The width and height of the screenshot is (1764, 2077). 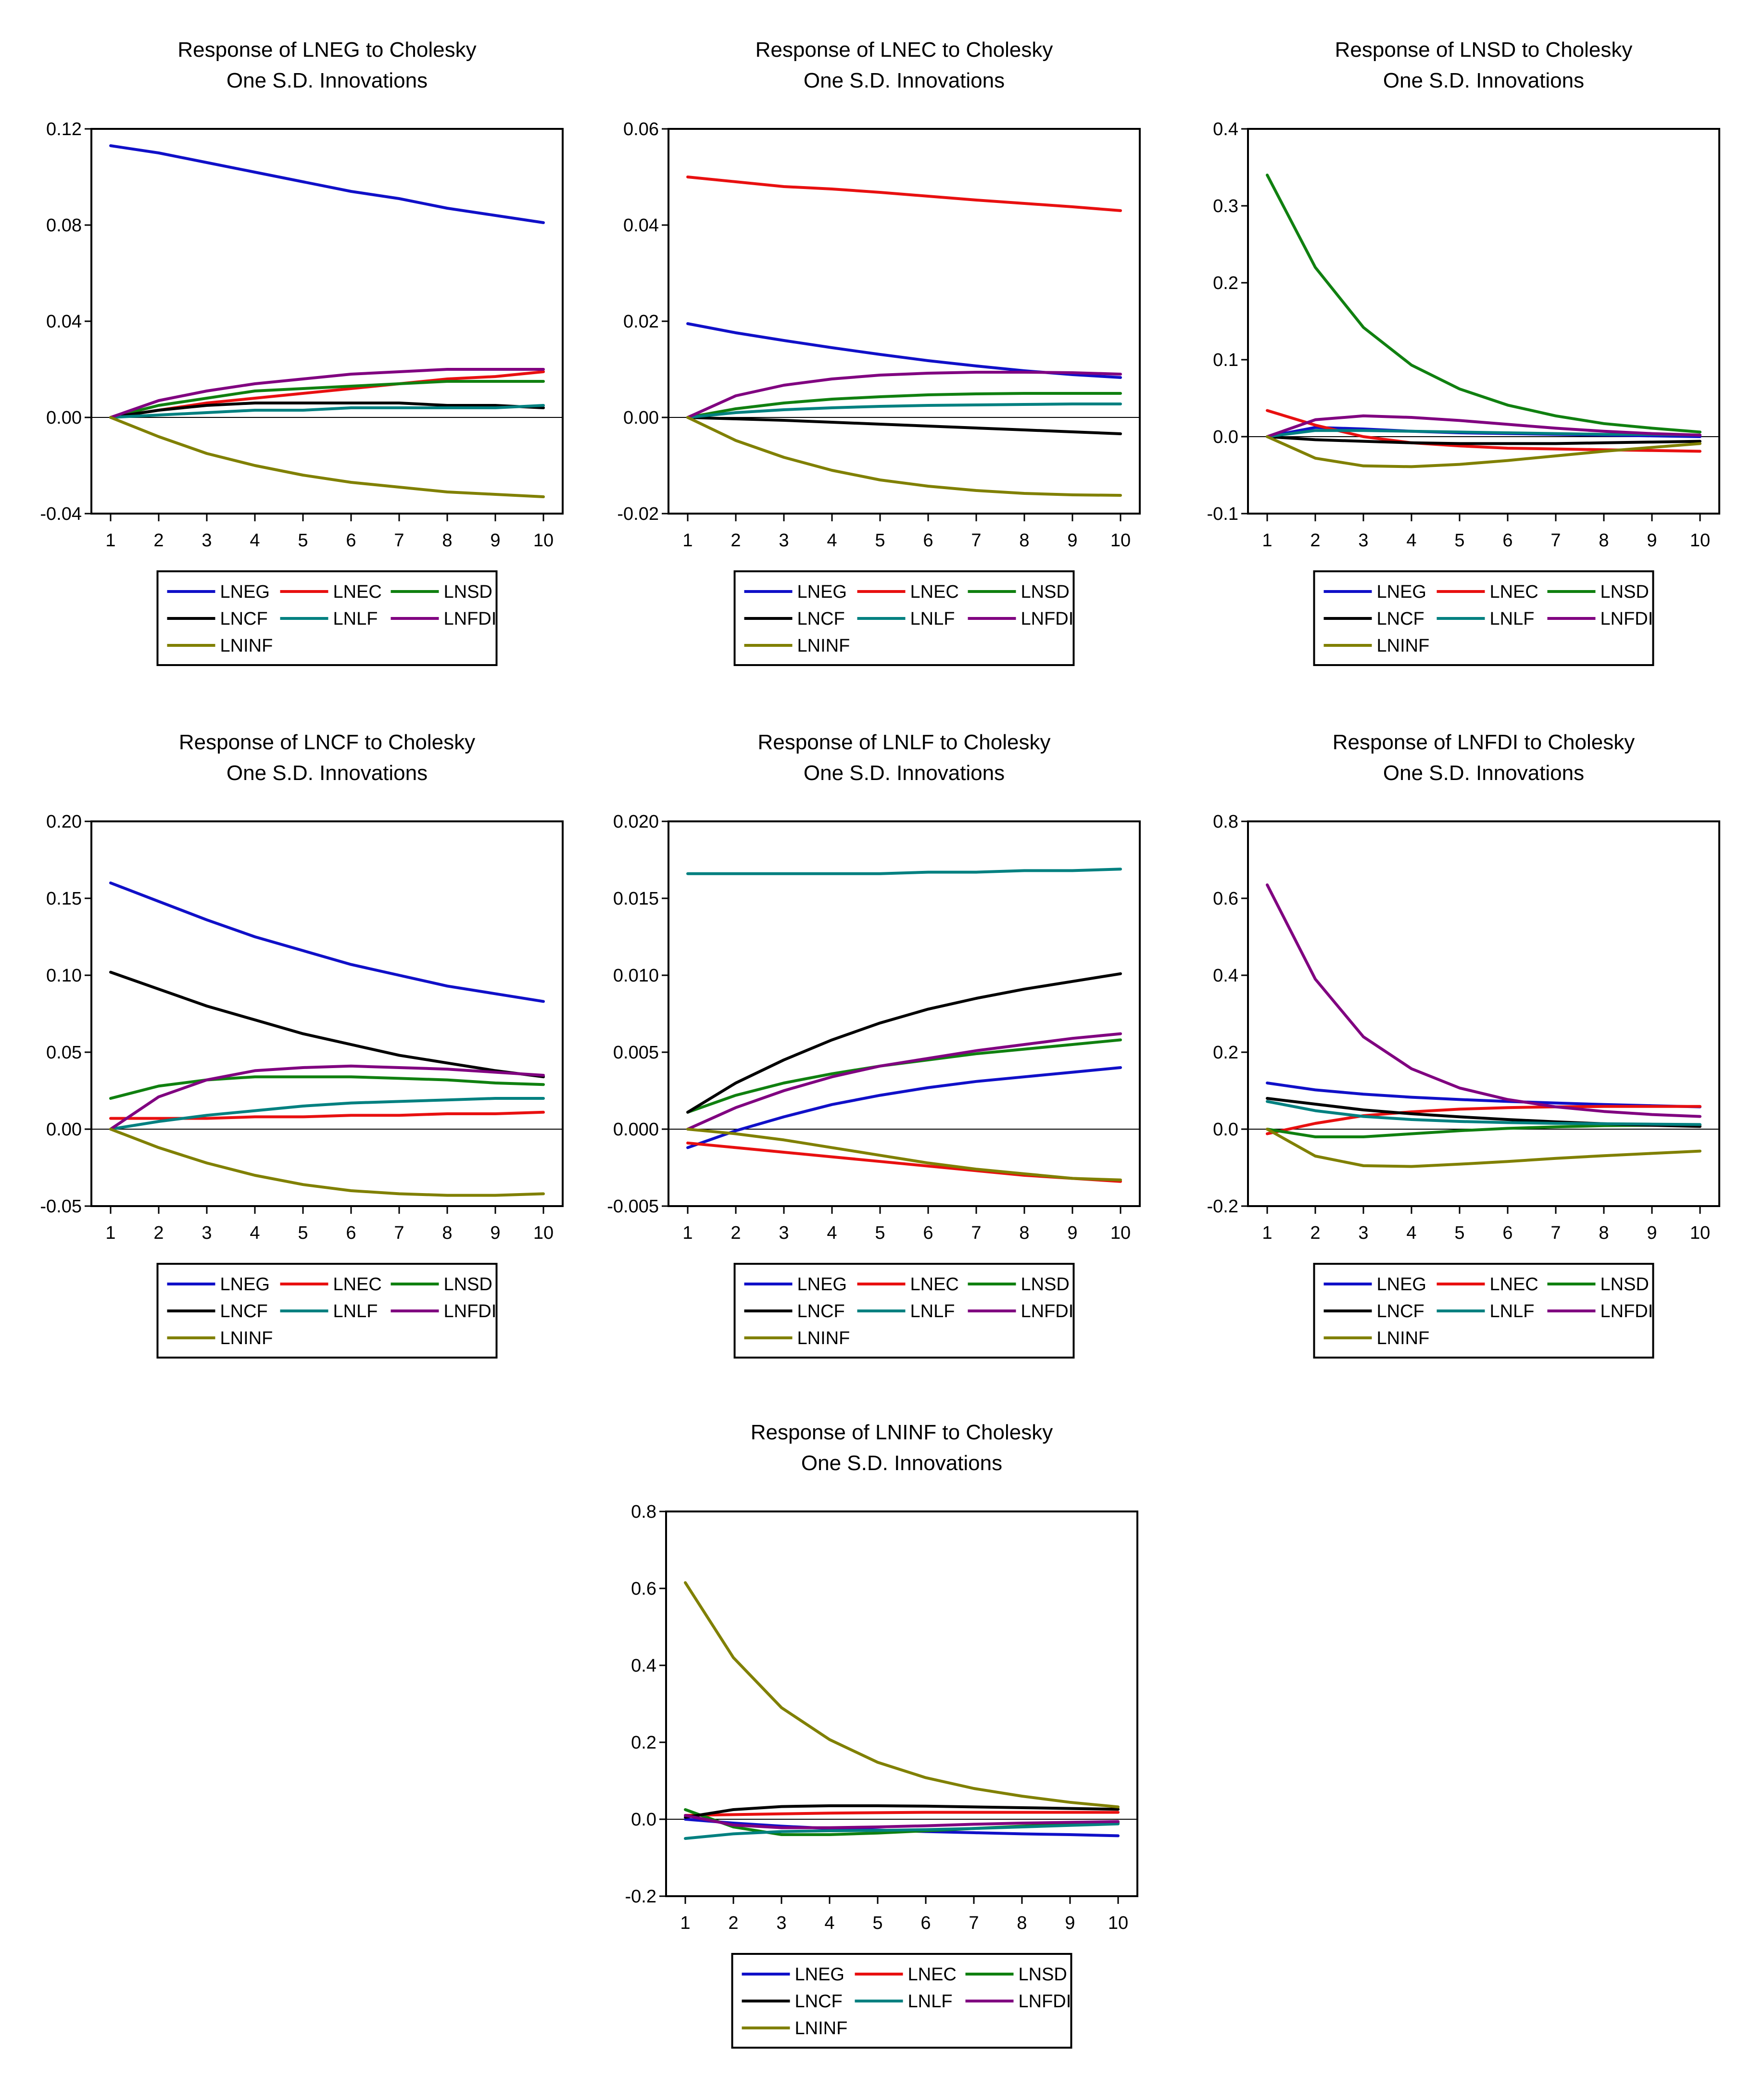 I want to click on chart-title: Response of LNEG to Cholesky, so click(x=326, y=50).